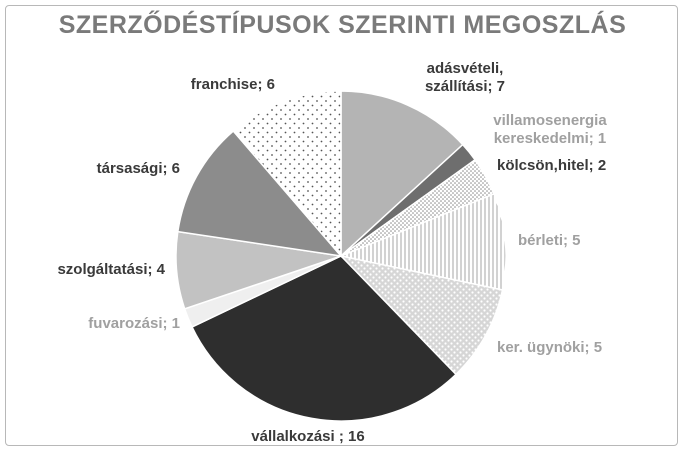 This screenshot has height=453, width=685. What do you see at coordinates (552, 165) in the screenshot?
I see `slice-label-line: kölcsön,hitel; 2` at bounding box center [552, 165].